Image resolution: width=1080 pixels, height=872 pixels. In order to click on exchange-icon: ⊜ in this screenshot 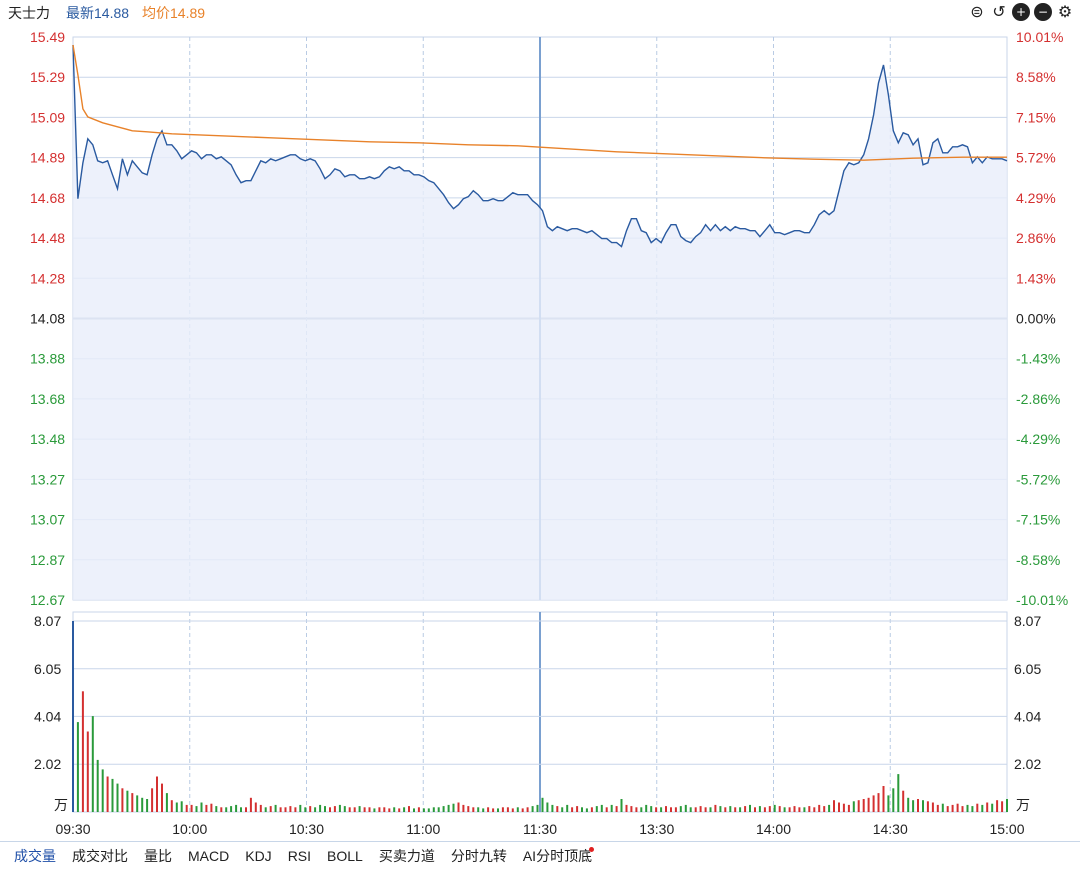, I will do `click(977, 11)`.